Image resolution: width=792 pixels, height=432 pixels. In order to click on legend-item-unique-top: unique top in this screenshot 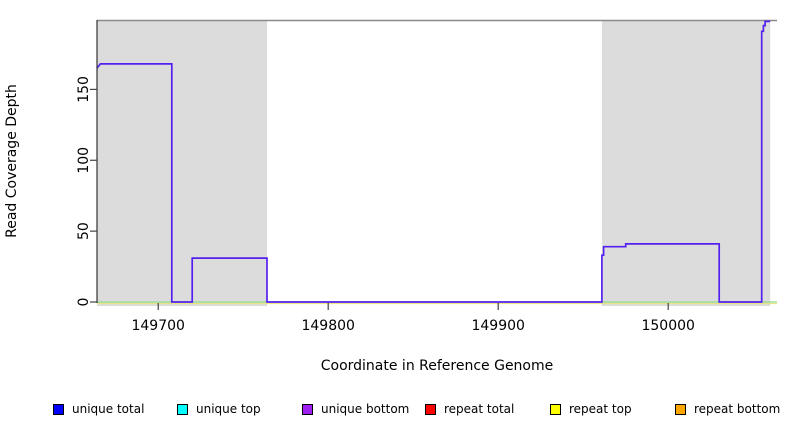, I will do `click(219, 409)`.